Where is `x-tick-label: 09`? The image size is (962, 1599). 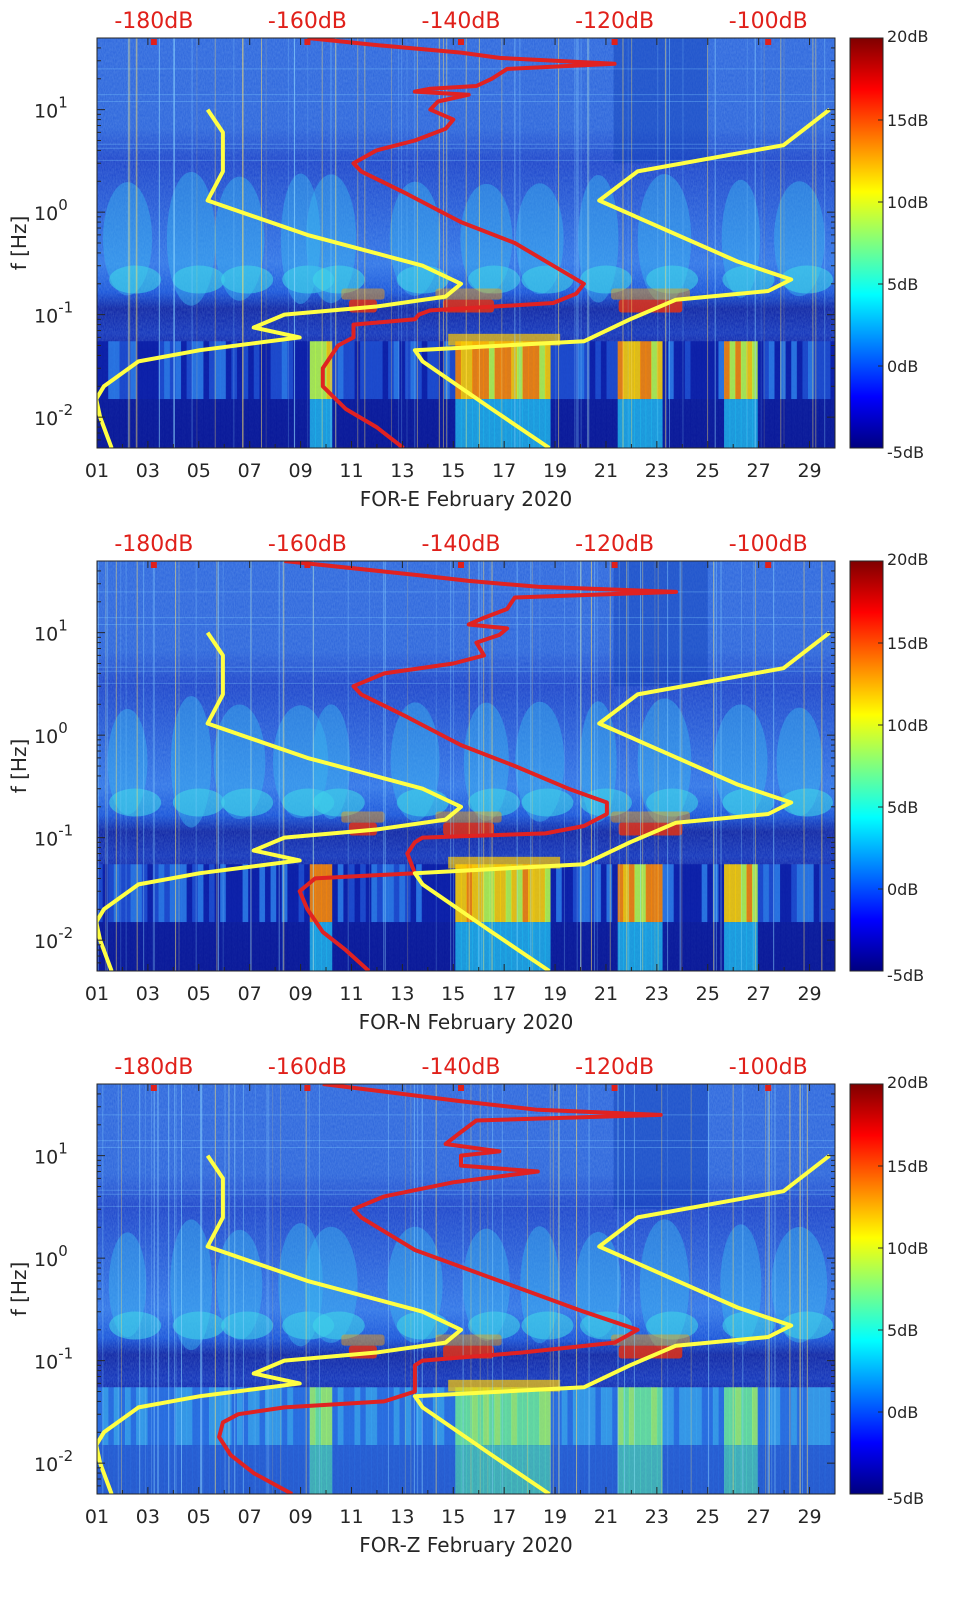 x-tick-label: 09 is located at coordinates (300, 471).